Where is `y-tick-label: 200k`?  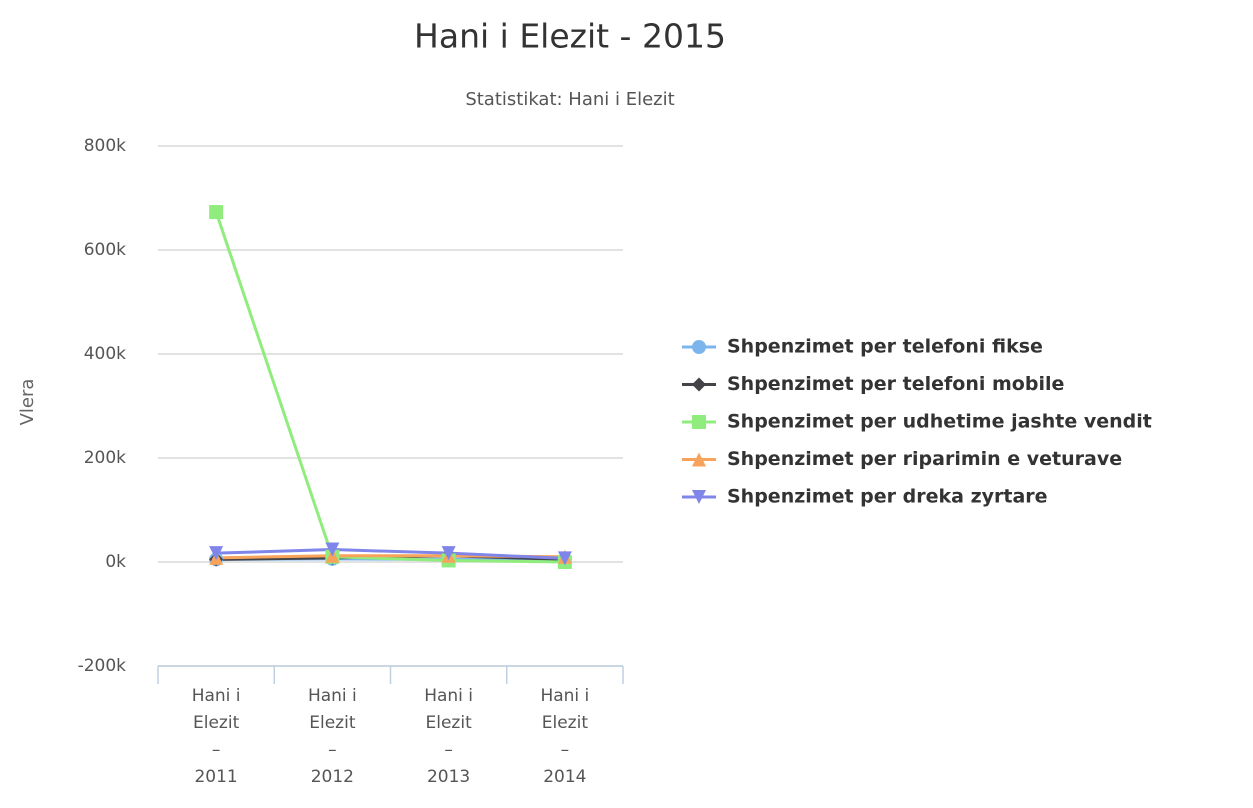 y-tick-label: 200k is located at coordinates (105, 458).